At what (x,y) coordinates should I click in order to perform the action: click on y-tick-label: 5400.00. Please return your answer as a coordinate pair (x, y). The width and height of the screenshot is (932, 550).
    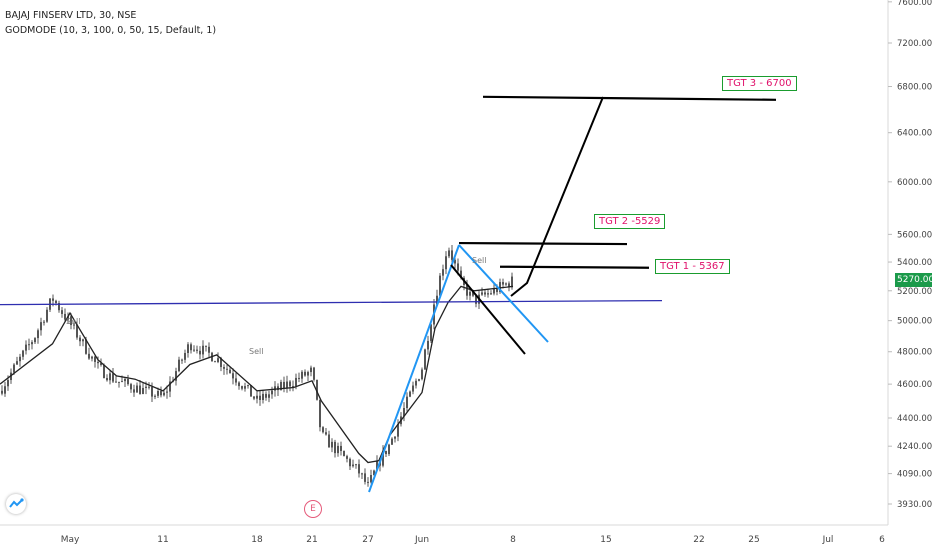
    Looking at the image, I should click on (914, 263).